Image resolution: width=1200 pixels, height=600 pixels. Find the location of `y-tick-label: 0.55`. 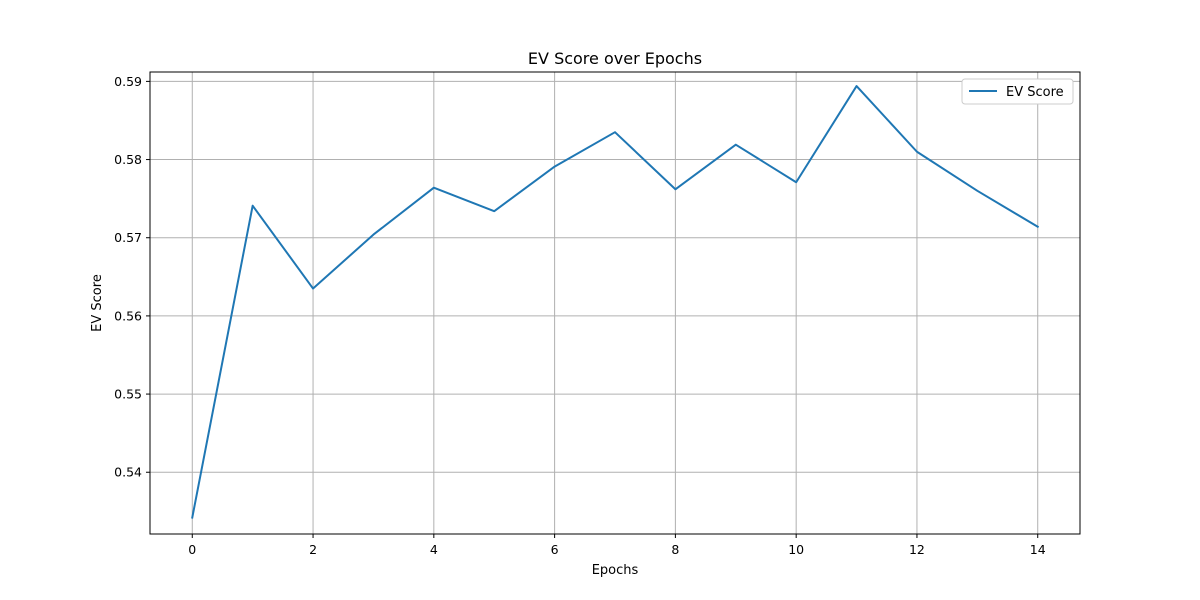

y-tick-label: 0.55 is located at coordinates (128, 394).